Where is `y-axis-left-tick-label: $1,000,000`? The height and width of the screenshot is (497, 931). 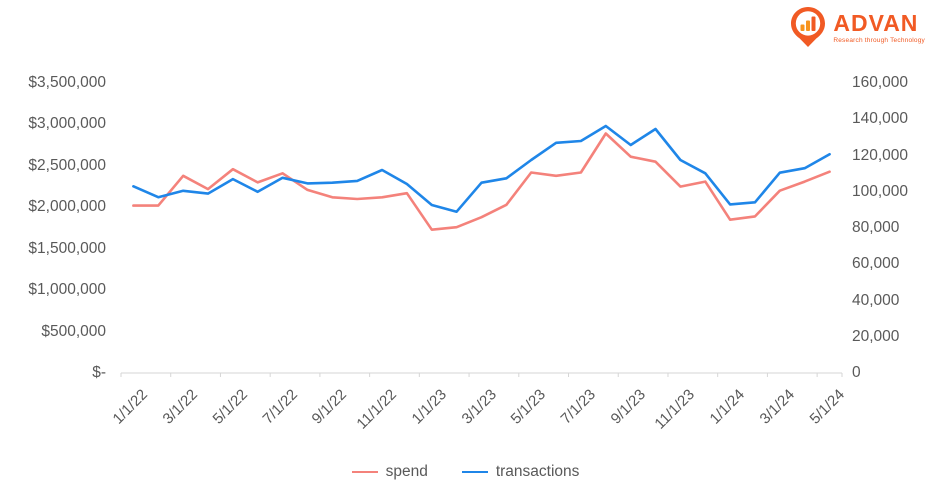
y-axis-left-tick-label: $1,000,000 is located at coordinates (67, 290).